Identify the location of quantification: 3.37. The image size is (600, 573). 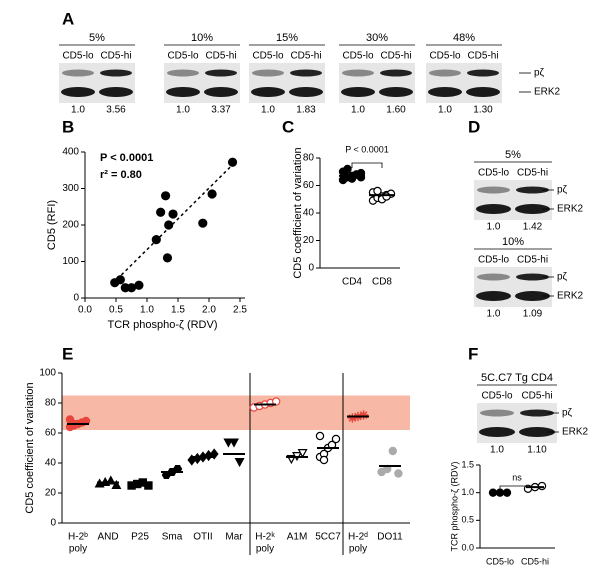
(221, 110).